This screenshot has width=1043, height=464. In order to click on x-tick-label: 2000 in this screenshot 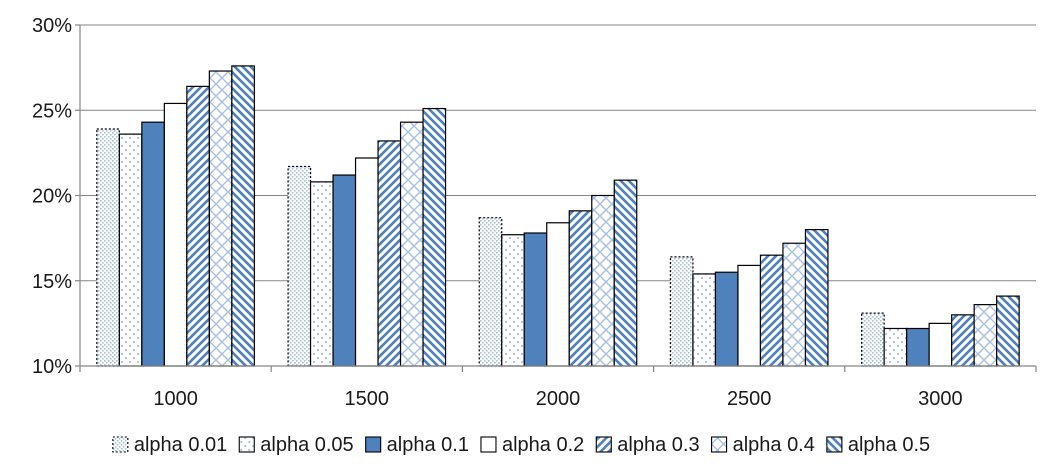, I will do `click(558, 399)`.